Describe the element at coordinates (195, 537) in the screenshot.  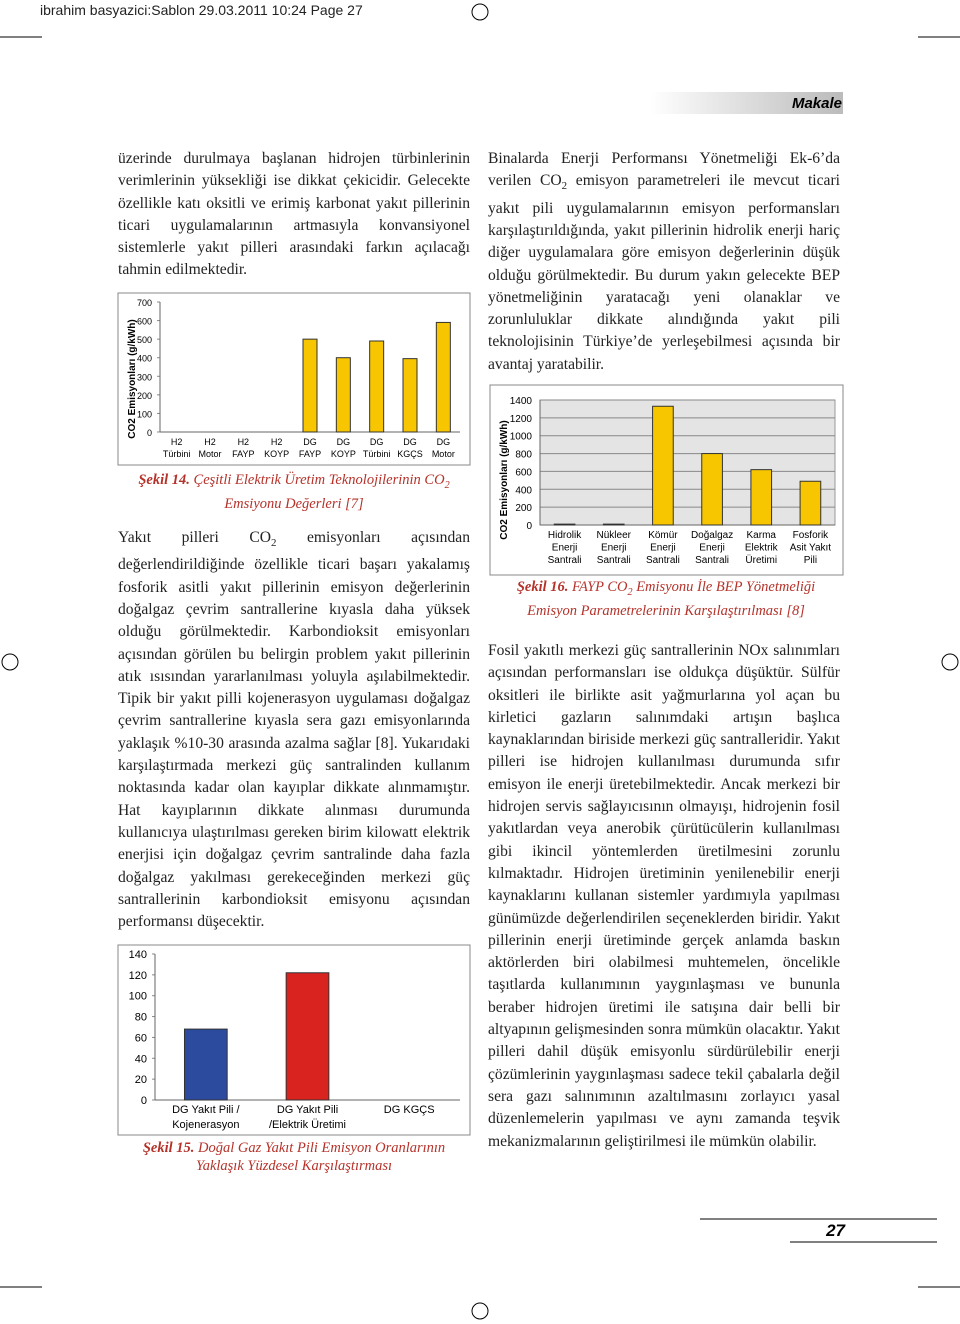
I see `text-run: Yakıt pilleri CO` at that location.